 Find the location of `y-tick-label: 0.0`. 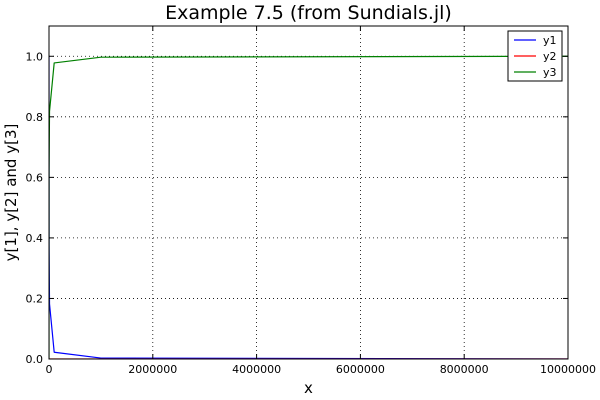

y-tick-label: 0.0 is located at coordinates (35, 359).